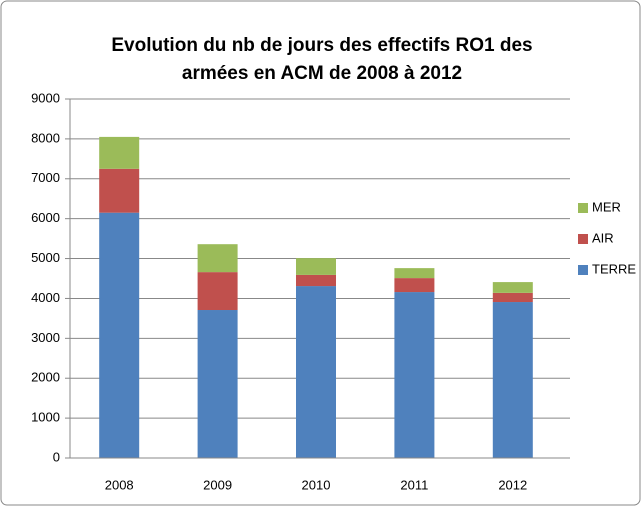 Image resolution: width=641 pixels, height=506 pixels. I want to click on x-tick-label: 2008, so click(119, 484).